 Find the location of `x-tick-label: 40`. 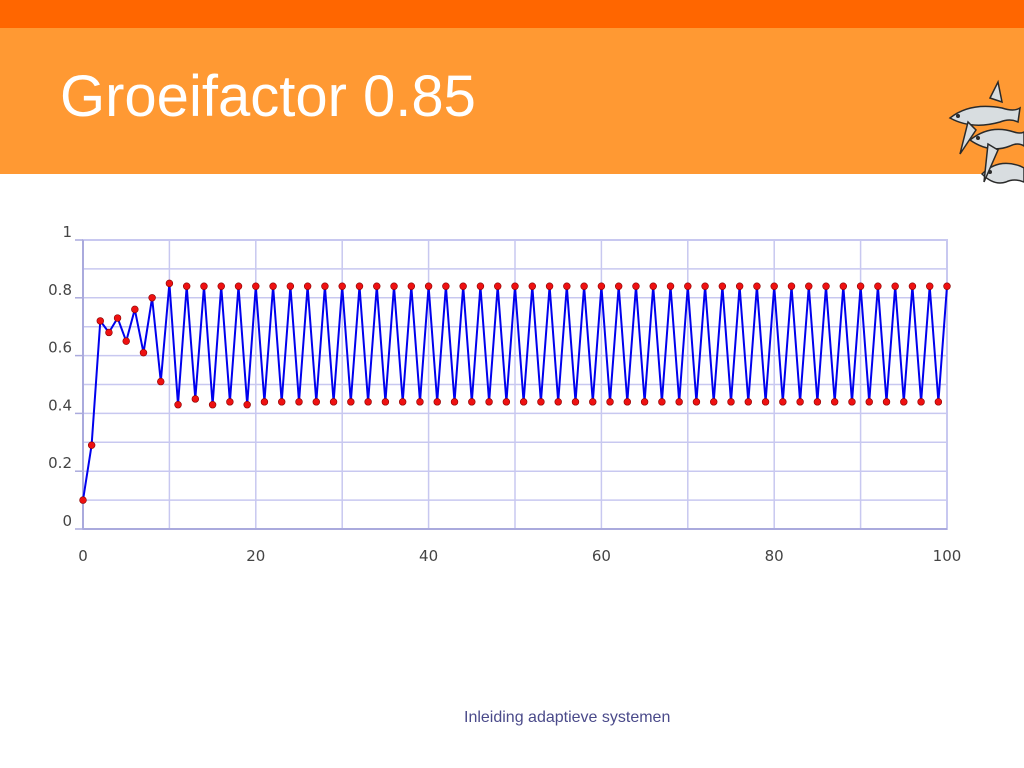

x-tick-label: 40 is located at coordinates (428, 556).